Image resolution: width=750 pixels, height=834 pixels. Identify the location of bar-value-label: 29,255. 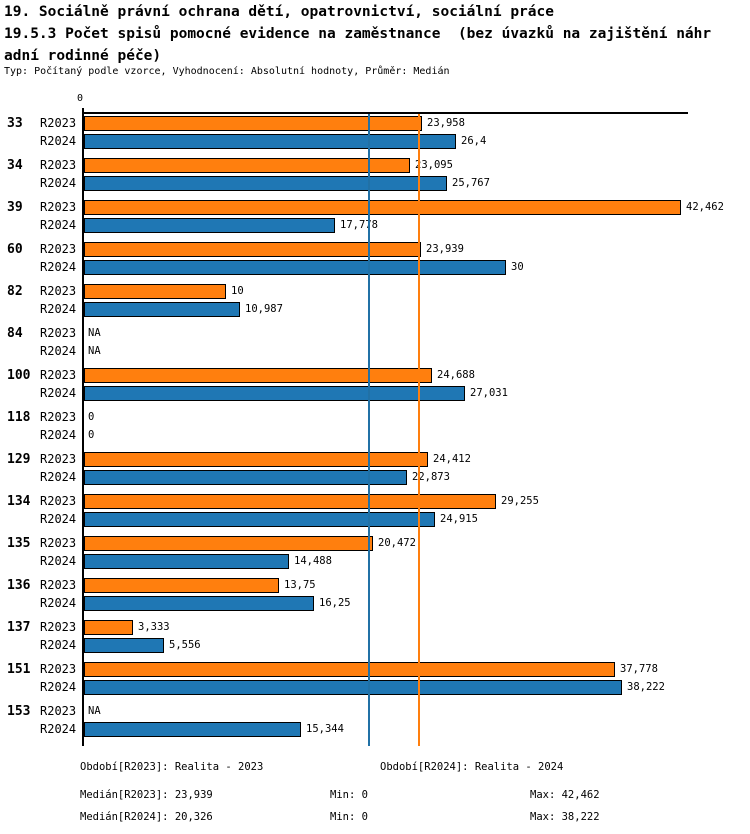
(520, 501).